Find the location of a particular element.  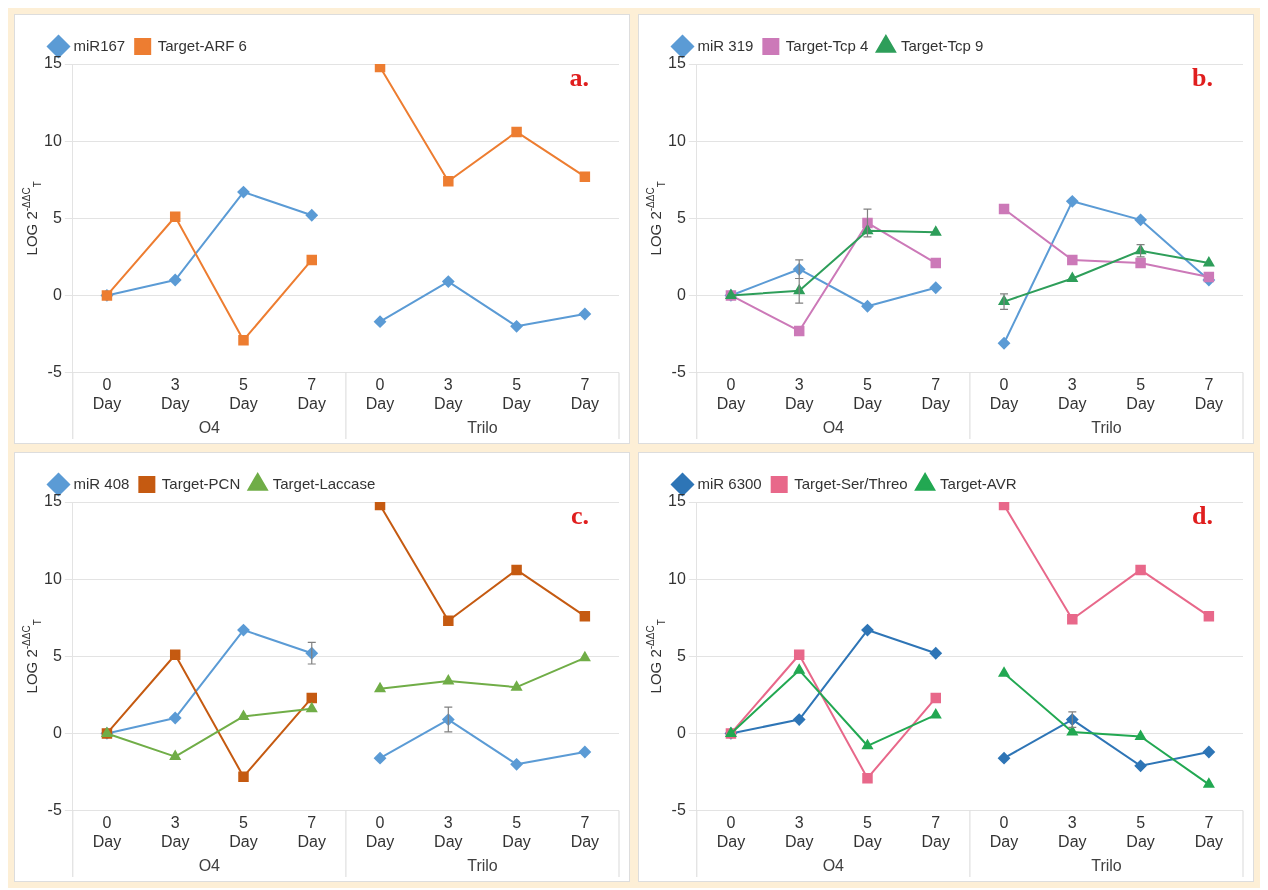

chart-title: b. is located at coordinates (1202, 77).